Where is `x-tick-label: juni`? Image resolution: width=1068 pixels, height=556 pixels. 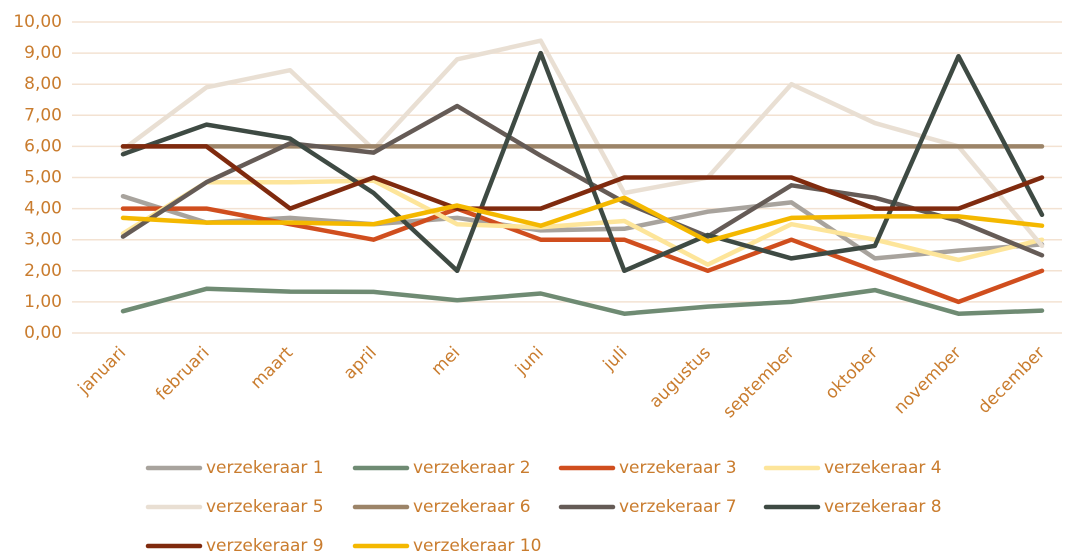 x-tick-label: juni is located at coordinates (529, 361).